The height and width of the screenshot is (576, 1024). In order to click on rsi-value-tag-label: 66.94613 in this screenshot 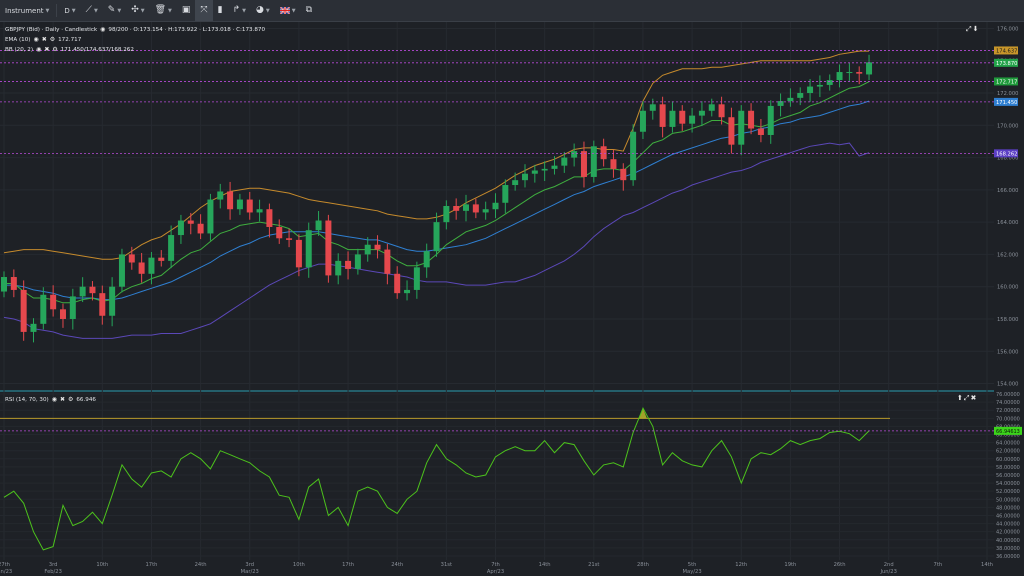, I will do `click(1008, 432)`.